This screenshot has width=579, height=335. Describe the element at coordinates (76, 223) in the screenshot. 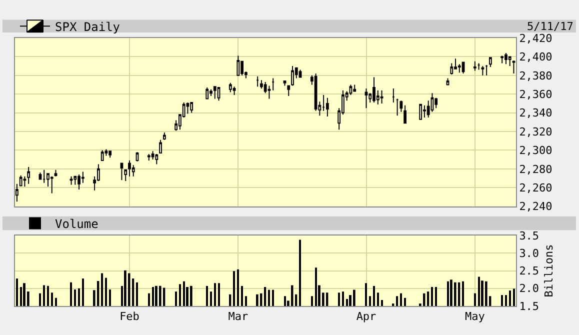

I see `legend-label: Volume` at that location.